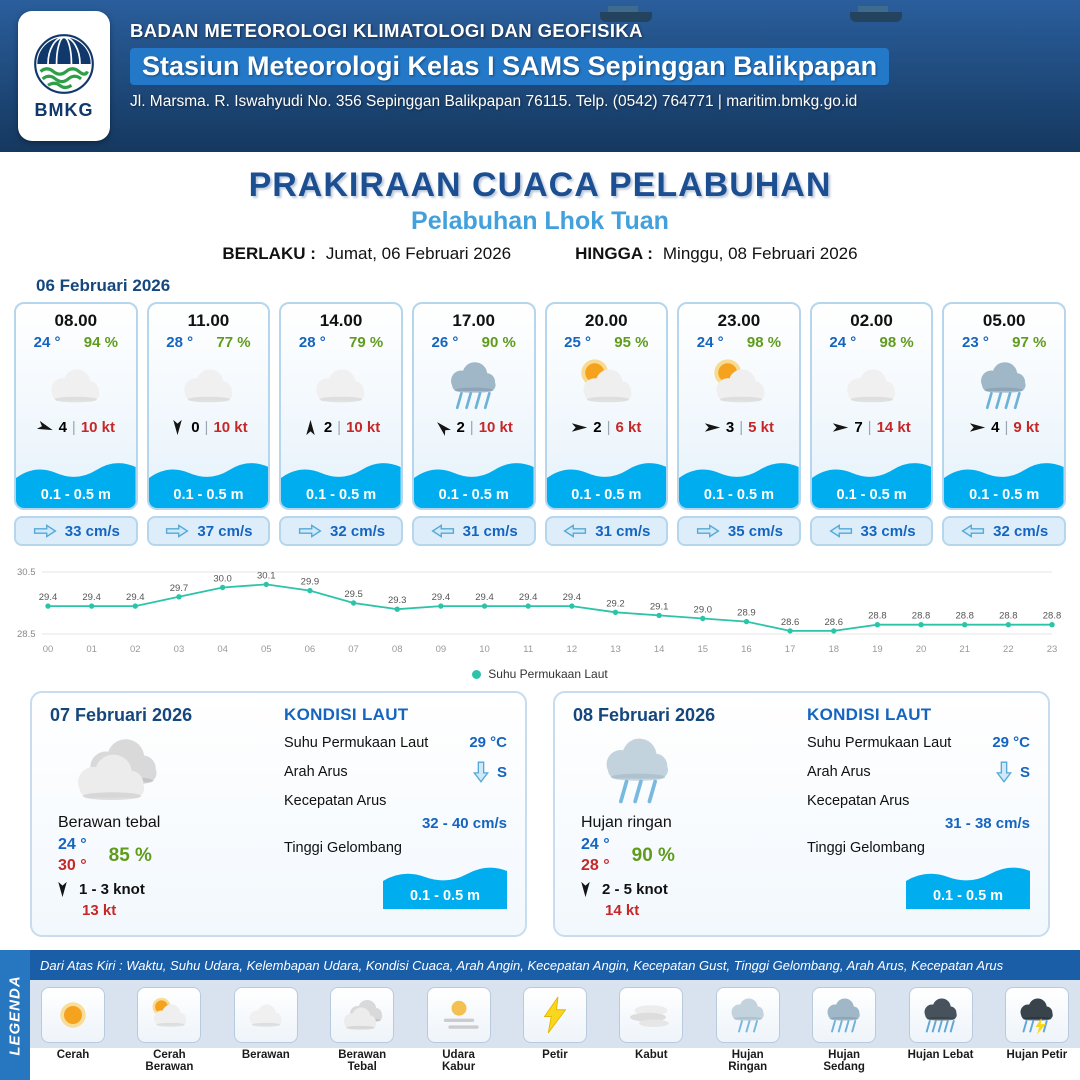 The image size is (1080, 1080). What do you see at coordinates (871, 320) in the screenshot?
I see `forecast-time: 02.00` at bounding box center [871, 320].